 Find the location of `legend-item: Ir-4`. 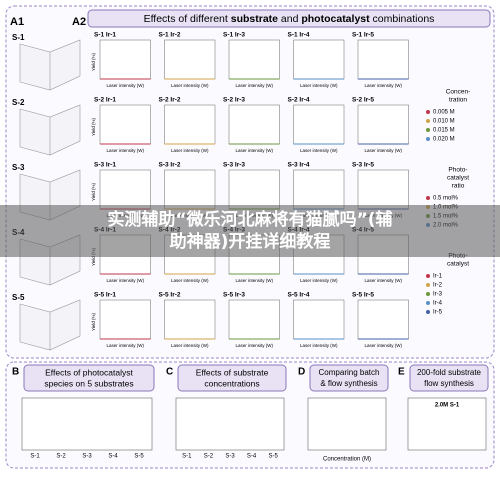

legend-item: Ir-4 is located at coordinates (438, 304).